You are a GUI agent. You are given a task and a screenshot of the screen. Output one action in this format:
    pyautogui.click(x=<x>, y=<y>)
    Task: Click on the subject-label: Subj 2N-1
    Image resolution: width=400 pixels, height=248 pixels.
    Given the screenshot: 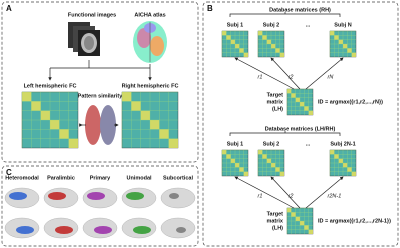 What is the action you would take?
    pyautogui.click(x=342, y=144)
    